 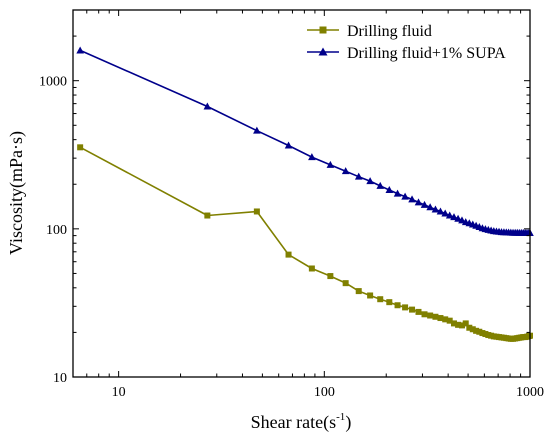 What do you see at coordinates (119, 392) in the screenshot?
I see `x-tick-label: 10` at bounding box center [119, 392].